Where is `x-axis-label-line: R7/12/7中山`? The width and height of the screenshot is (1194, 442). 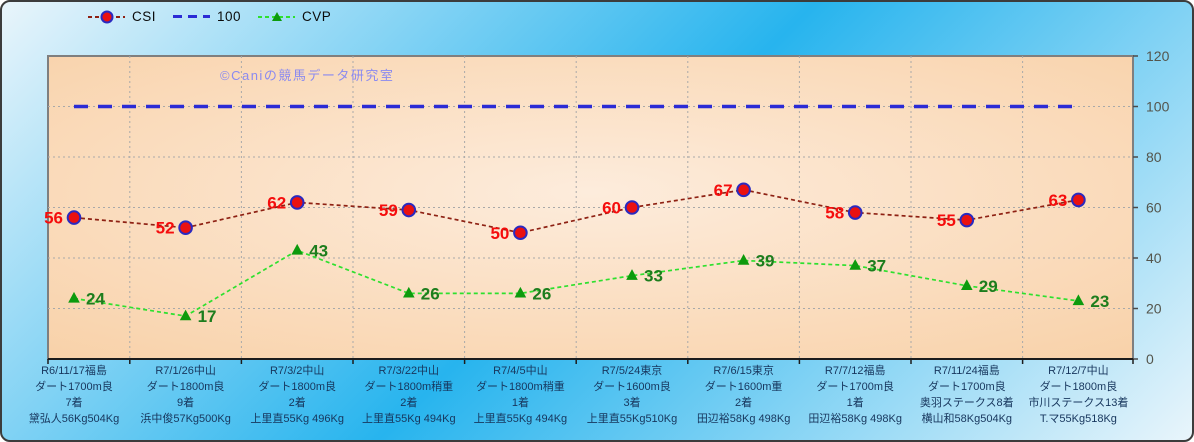 x-axis-label-line: R7/12/7中山 is located at coordinates (1078, 371).